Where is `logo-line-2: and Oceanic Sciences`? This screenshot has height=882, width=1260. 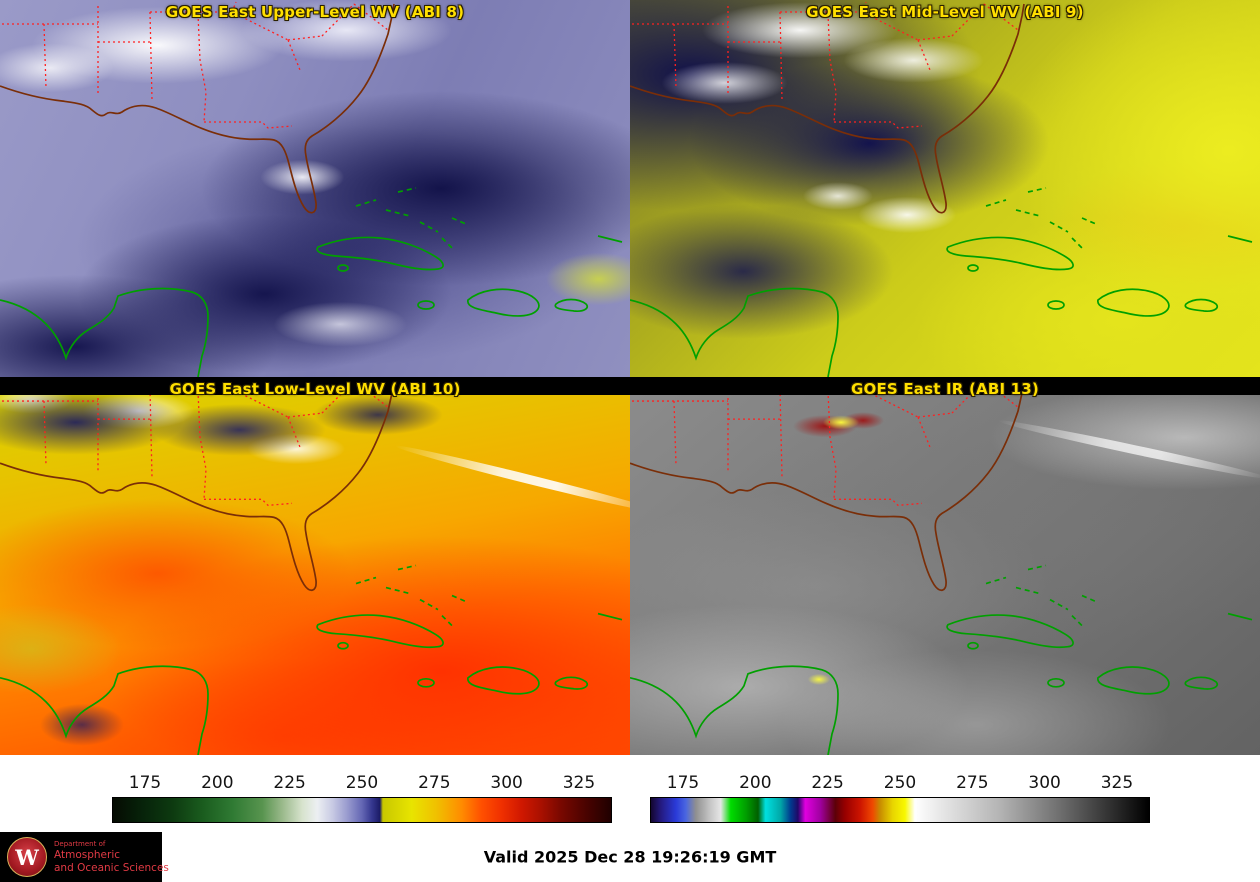 logo-line-2: and Oceanic Sciences is located at coordinates (111, 867).